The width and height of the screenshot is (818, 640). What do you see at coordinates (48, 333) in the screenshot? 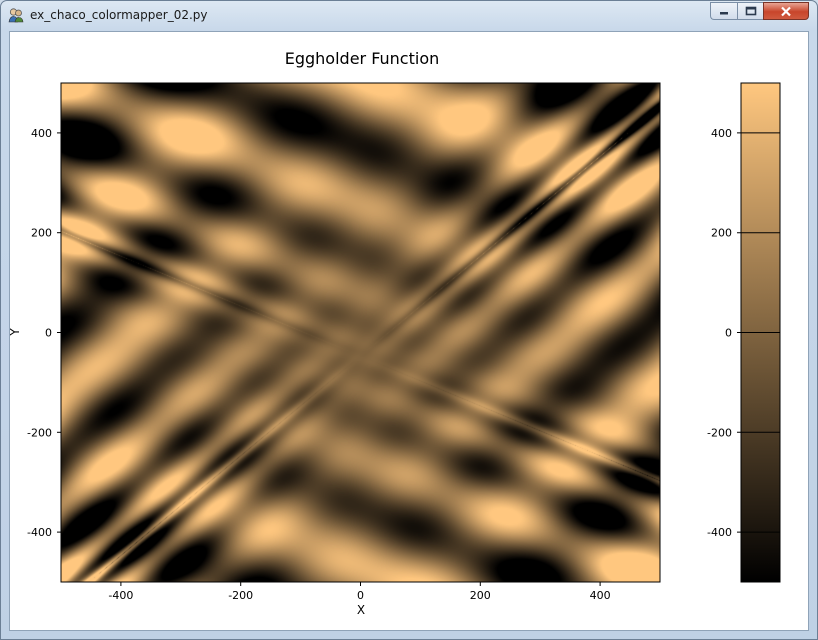
I see `y-tick-label: 0` at bounding box center [48, 333].